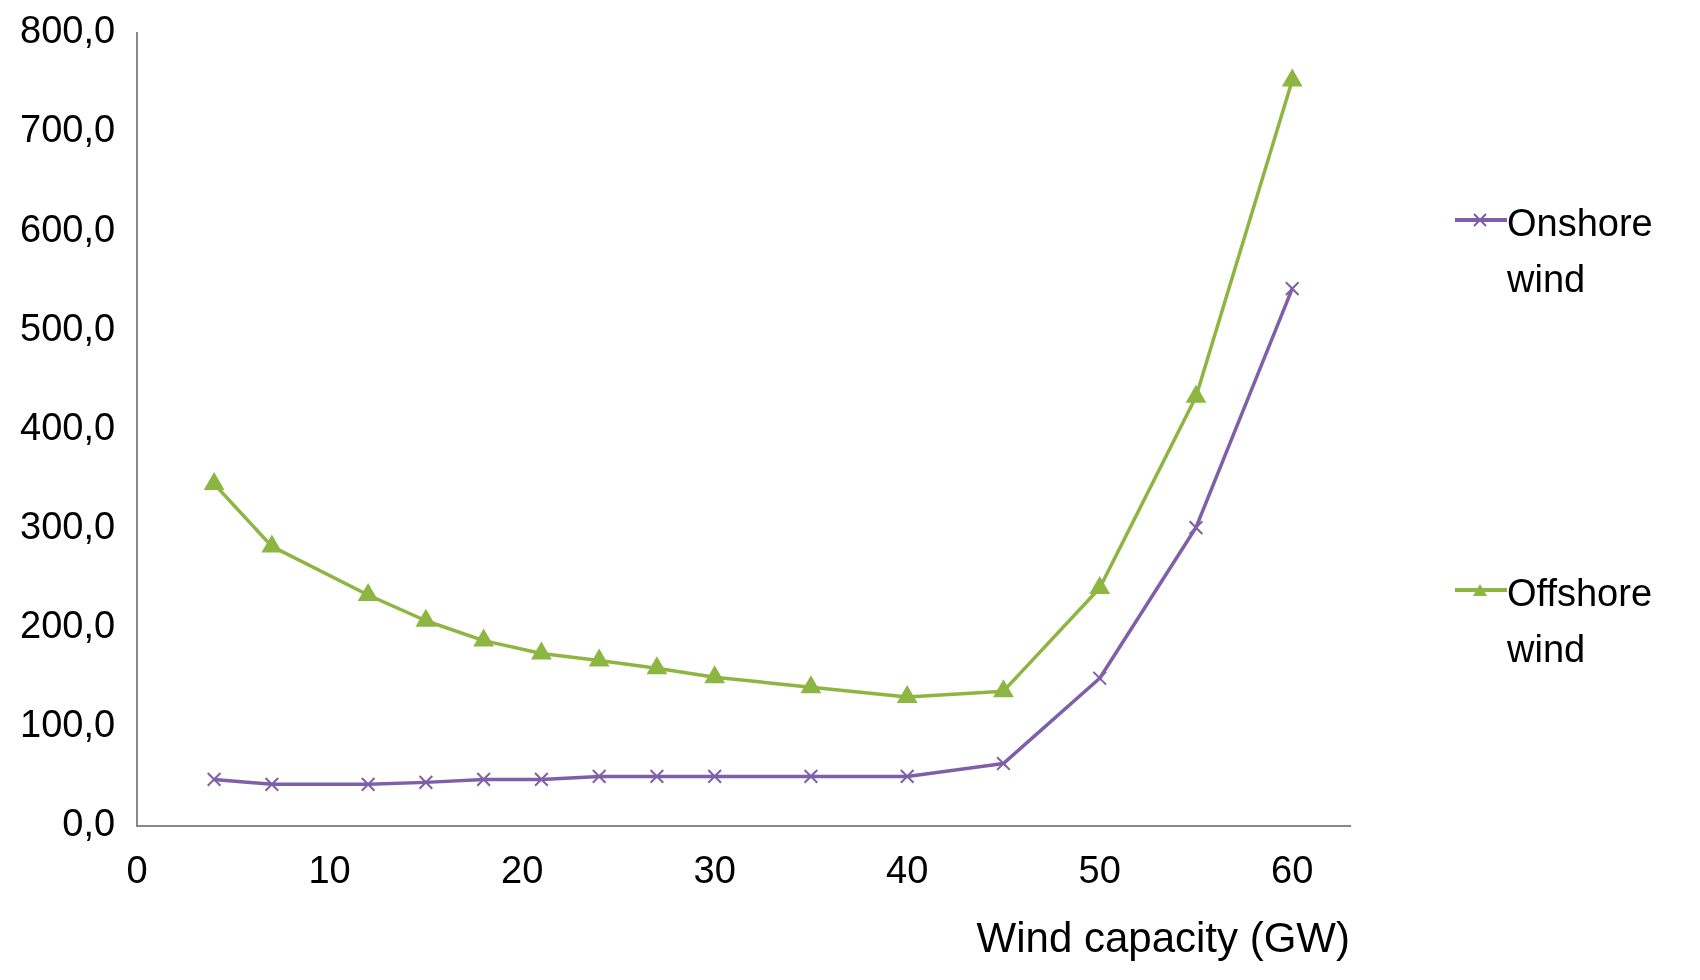  I want to click on y-tick-label: 300,0, so click(68, 526).